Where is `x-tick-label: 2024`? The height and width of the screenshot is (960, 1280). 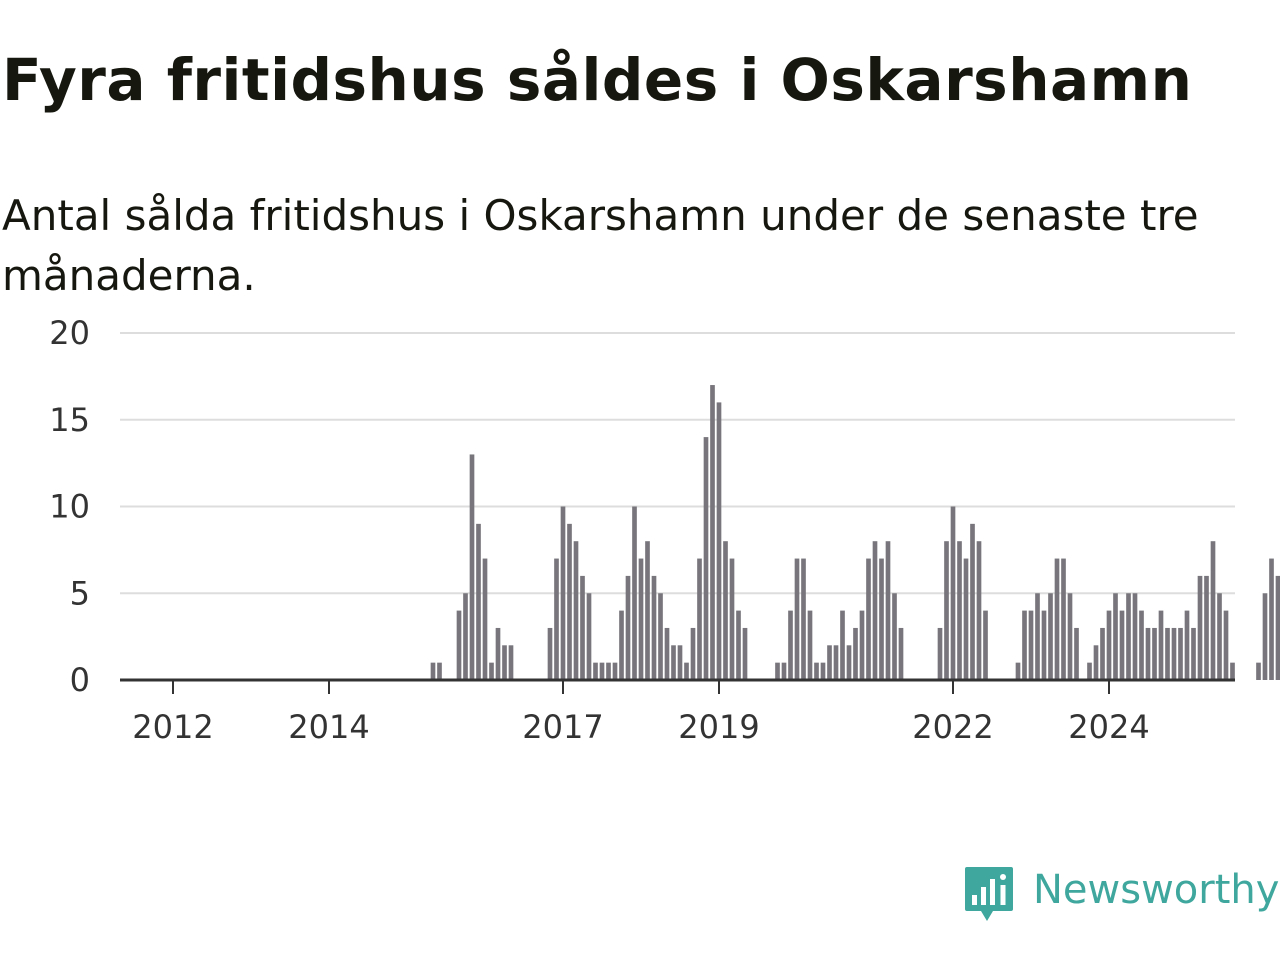
x-tick-label: 2024 is located at coordinates (1108, 727).